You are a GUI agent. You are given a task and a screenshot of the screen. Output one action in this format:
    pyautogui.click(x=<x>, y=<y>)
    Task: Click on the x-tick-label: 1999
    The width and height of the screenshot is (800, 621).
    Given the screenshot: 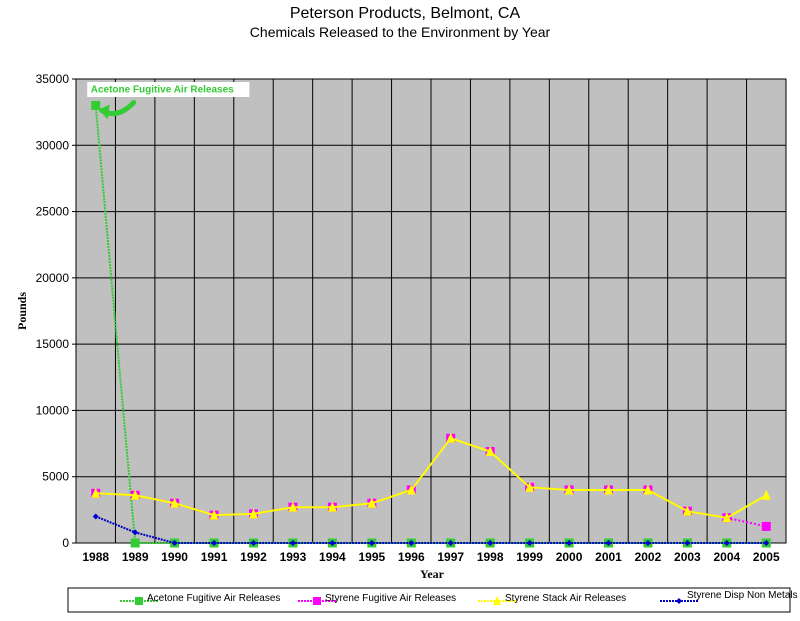 What is the action you would take?
    pyautogui.click(x=529, y=557)
    